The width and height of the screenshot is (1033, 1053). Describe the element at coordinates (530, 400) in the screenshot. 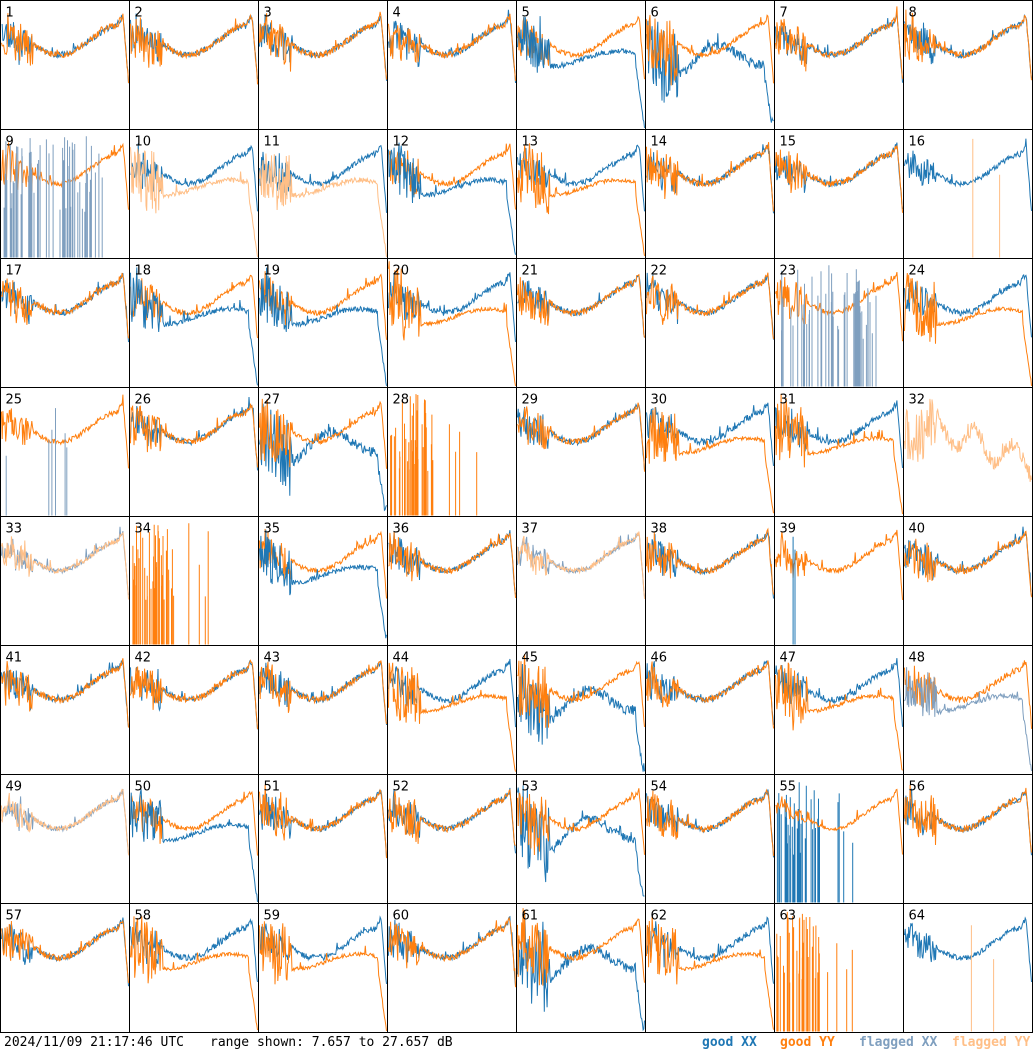

I see `panel-label: 29` at that location.